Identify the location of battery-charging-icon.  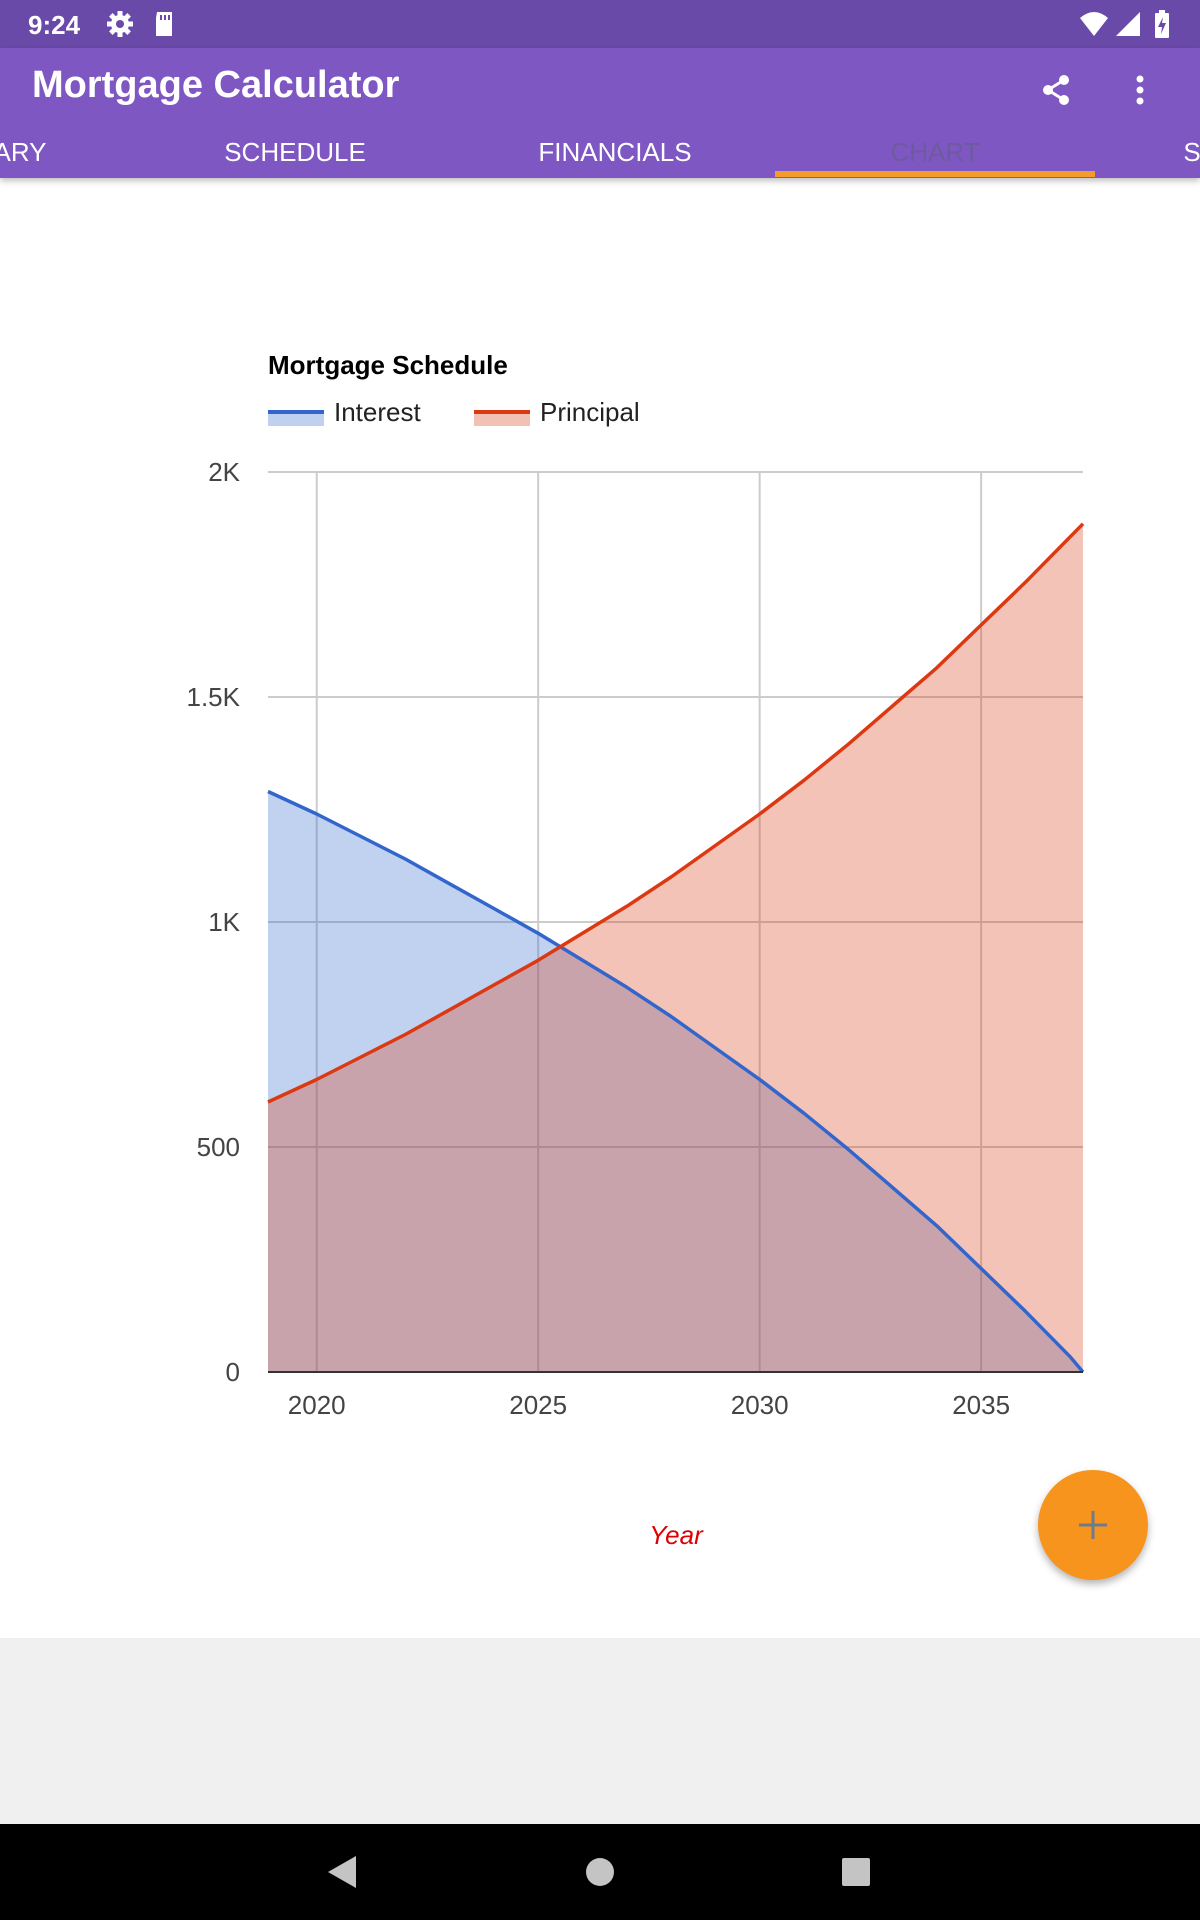
(1162, 24).